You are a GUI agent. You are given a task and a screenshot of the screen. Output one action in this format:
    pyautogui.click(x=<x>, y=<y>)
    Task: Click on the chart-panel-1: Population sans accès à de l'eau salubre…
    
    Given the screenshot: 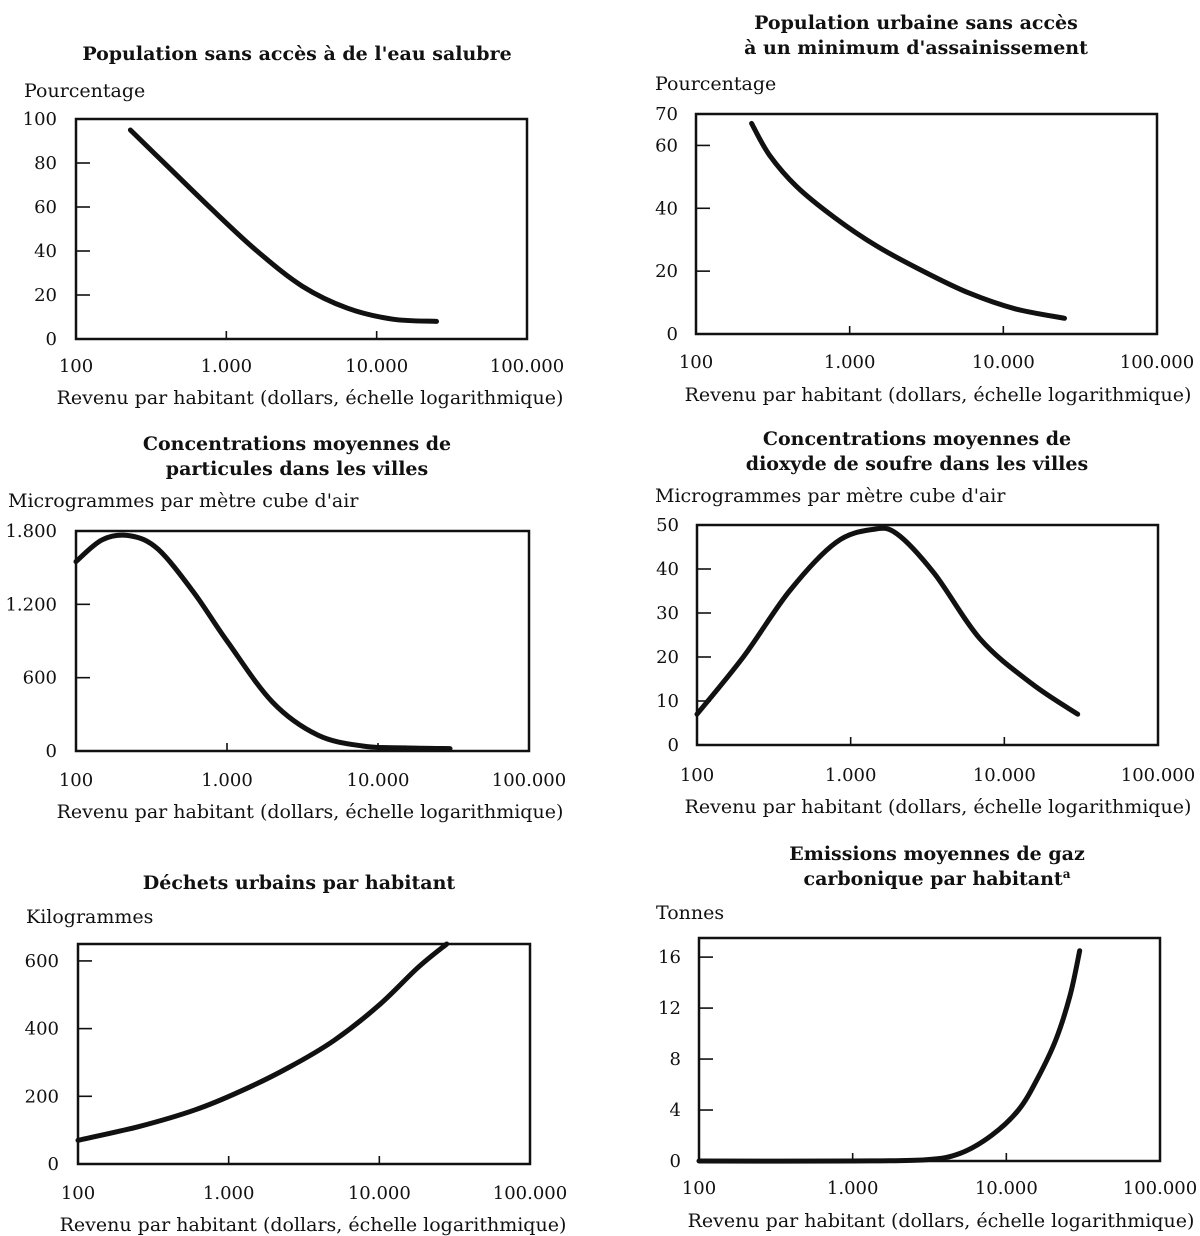 What is the action you would take?
    pyautogui.click(x=294, y=226)
    